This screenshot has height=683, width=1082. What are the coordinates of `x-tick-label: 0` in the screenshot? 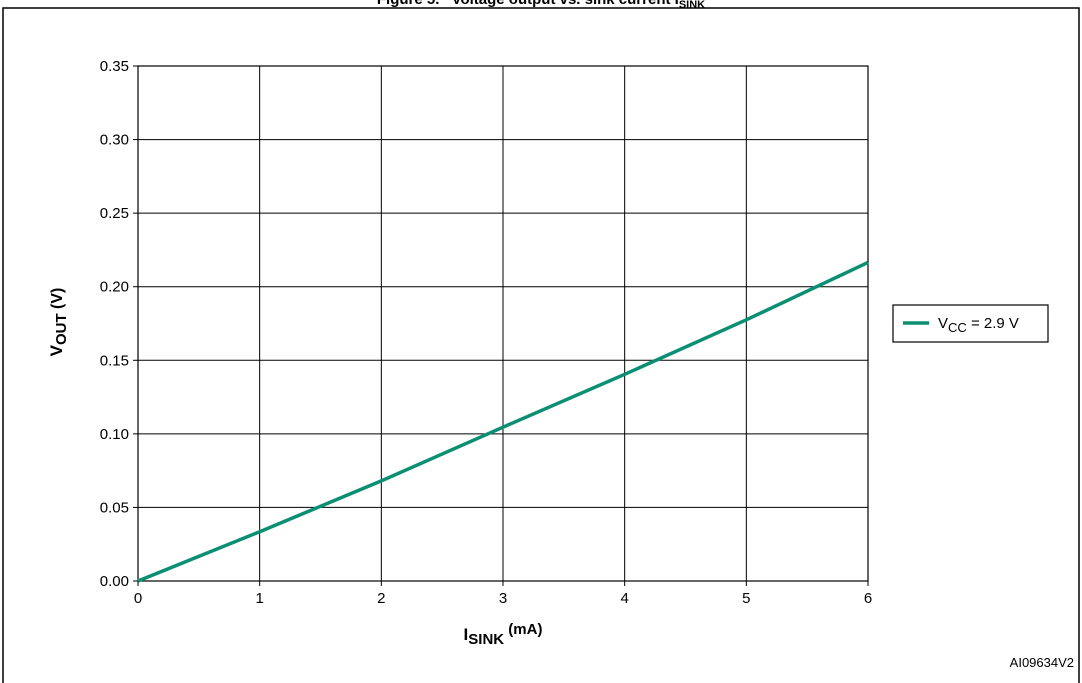 It's located at (138, 598).